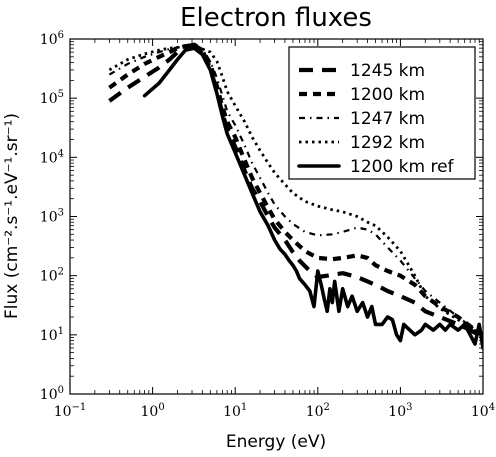 Image resolution: width=496 pixels, height=457 pixels. I want to click on y-tick-label-5: 105, so click(52, 98).